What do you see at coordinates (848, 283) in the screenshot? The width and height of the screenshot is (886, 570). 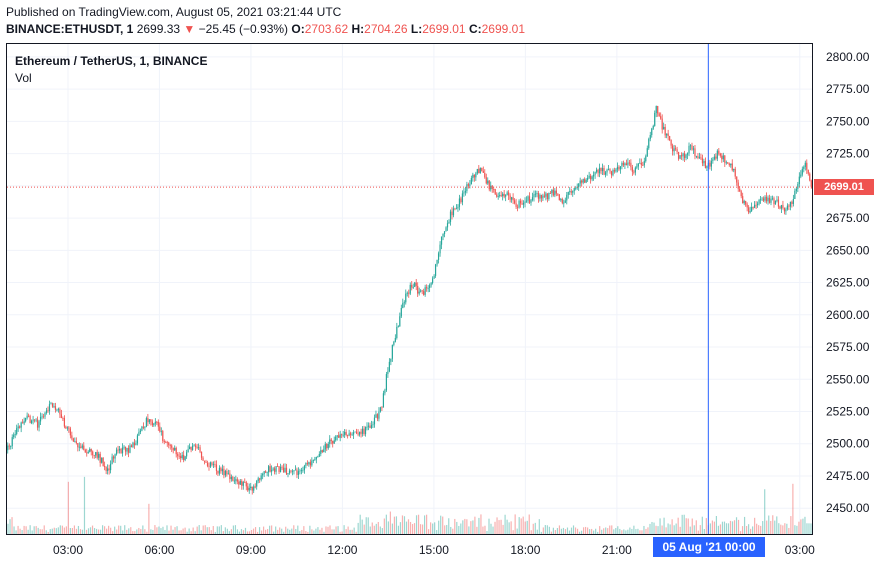 I see `y-tick-label: 2625.00` at bounding box center [848, 283].